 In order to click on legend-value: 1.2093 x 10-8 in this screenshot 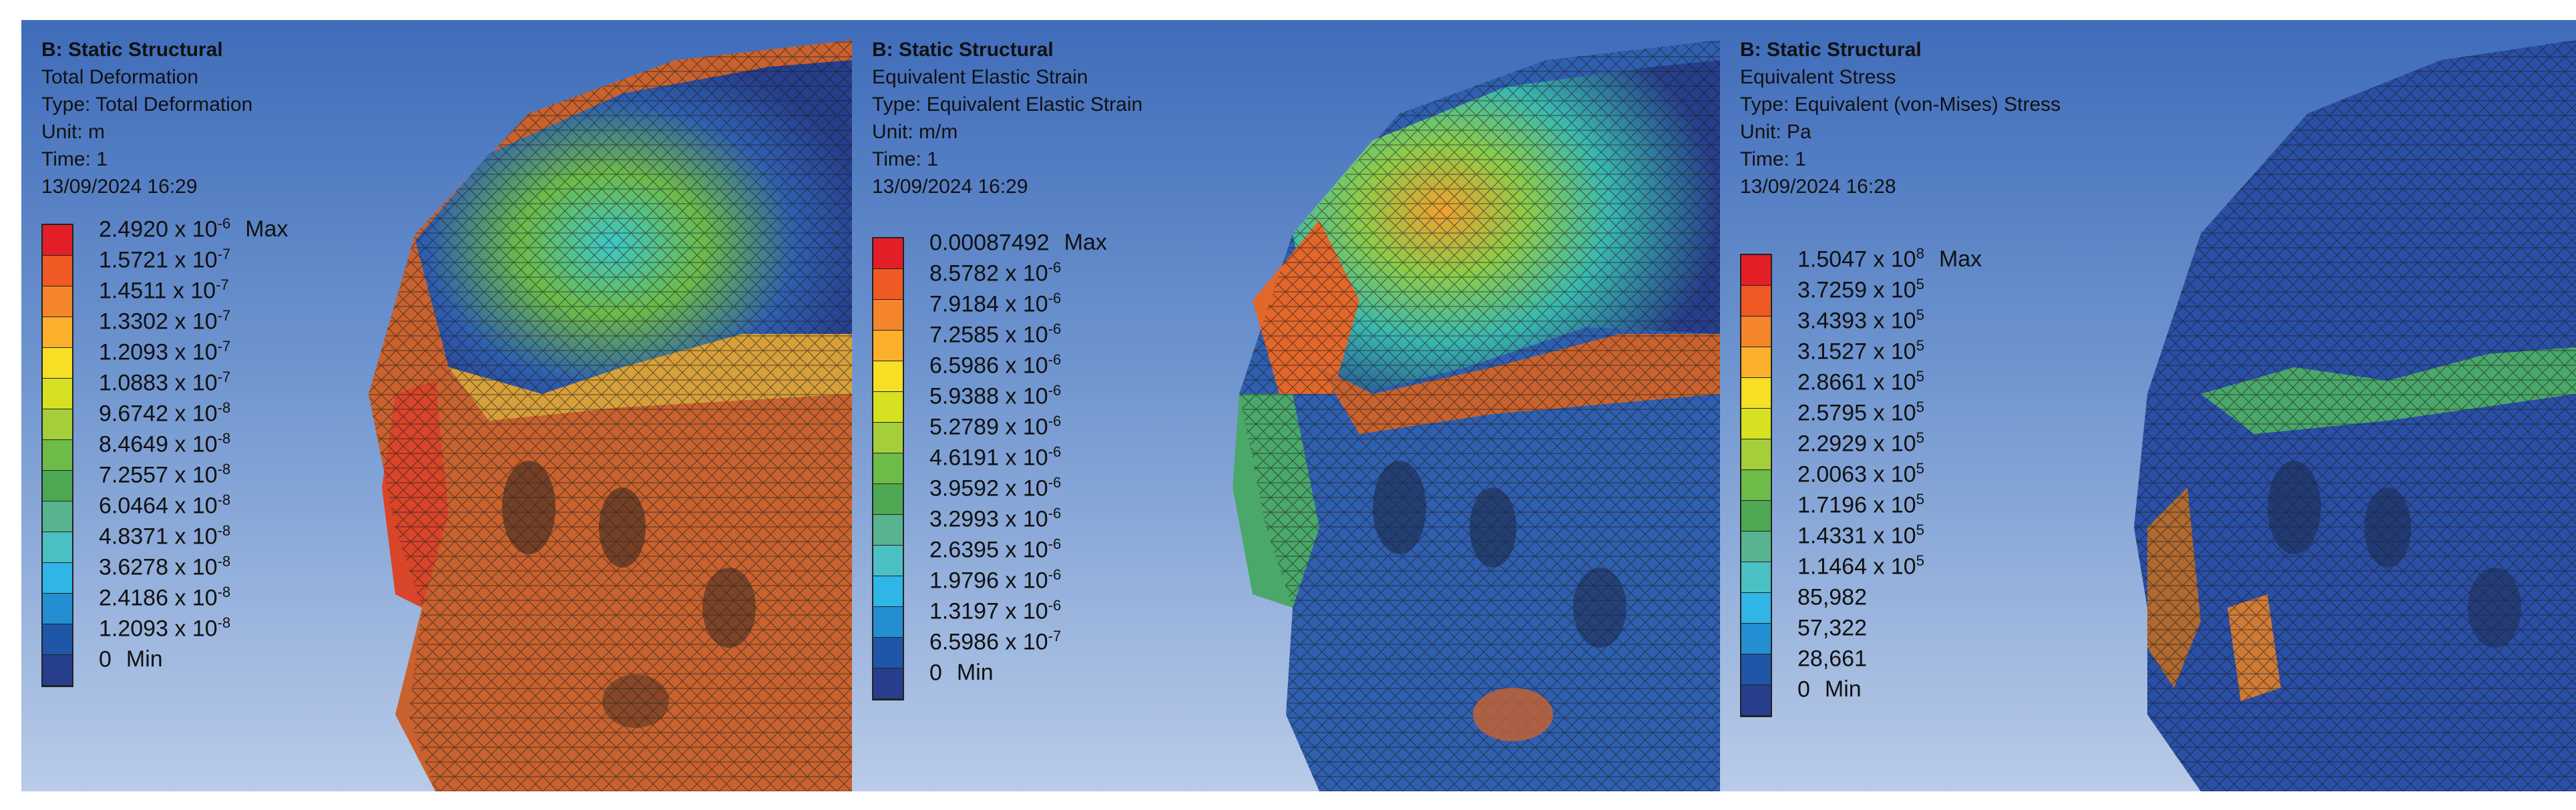, I will do `click(193, 624)`.